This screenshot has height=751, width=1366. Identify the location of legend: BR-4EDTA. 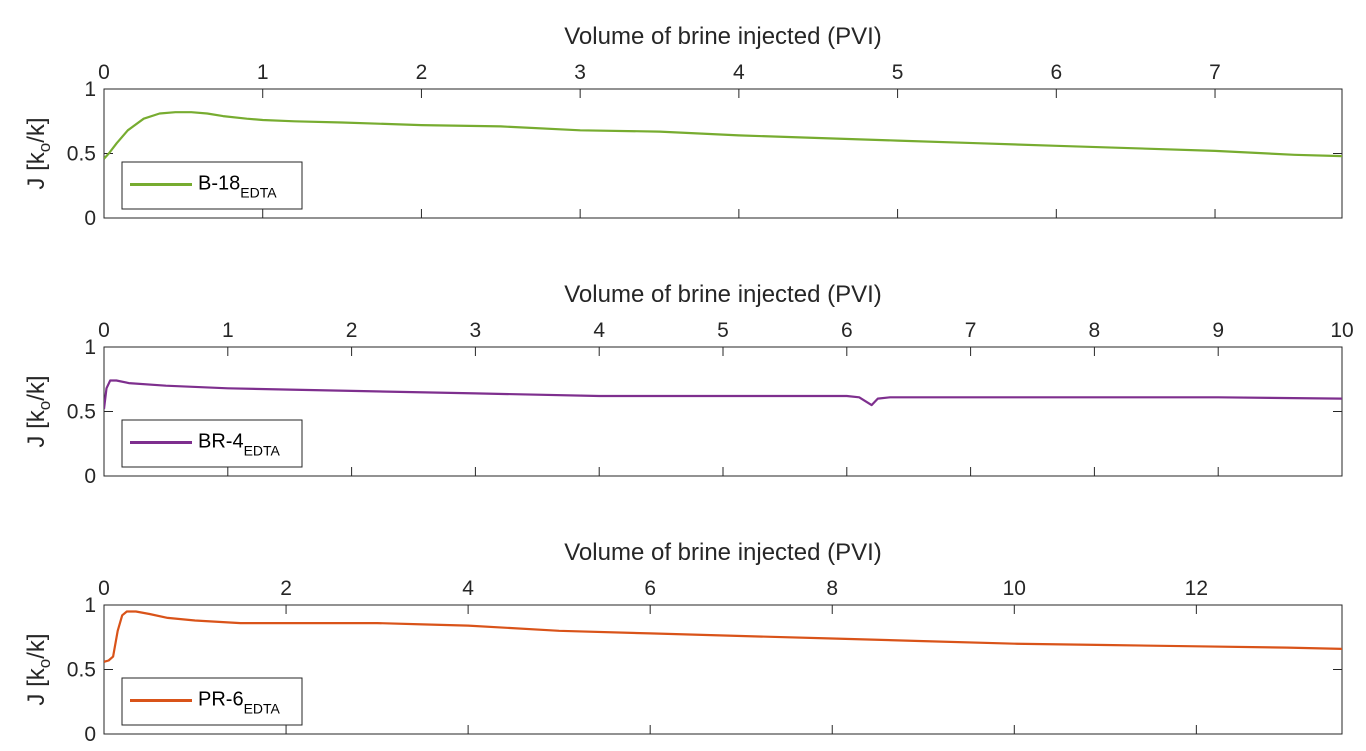
(212, 443).